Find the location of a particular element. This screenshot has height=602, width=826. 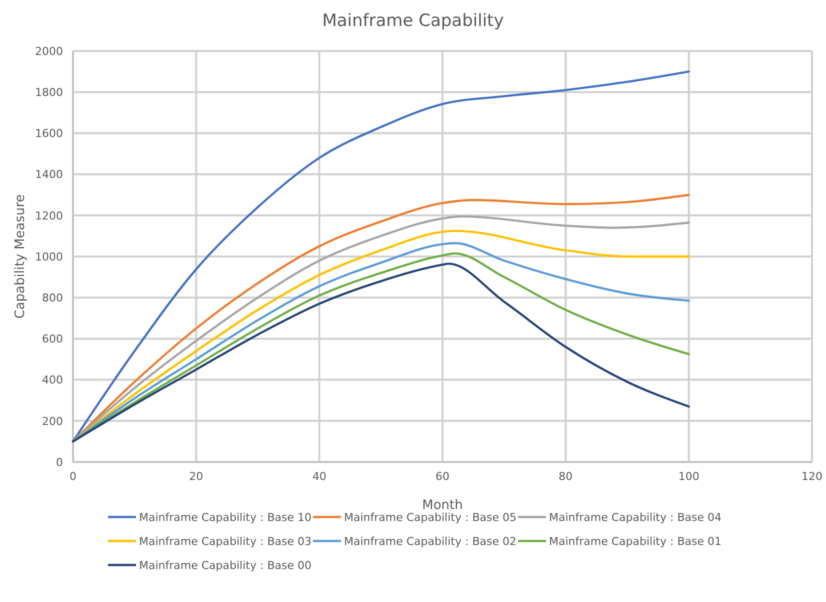

y-tick-label: 0 is located at coordinates (59, 462).